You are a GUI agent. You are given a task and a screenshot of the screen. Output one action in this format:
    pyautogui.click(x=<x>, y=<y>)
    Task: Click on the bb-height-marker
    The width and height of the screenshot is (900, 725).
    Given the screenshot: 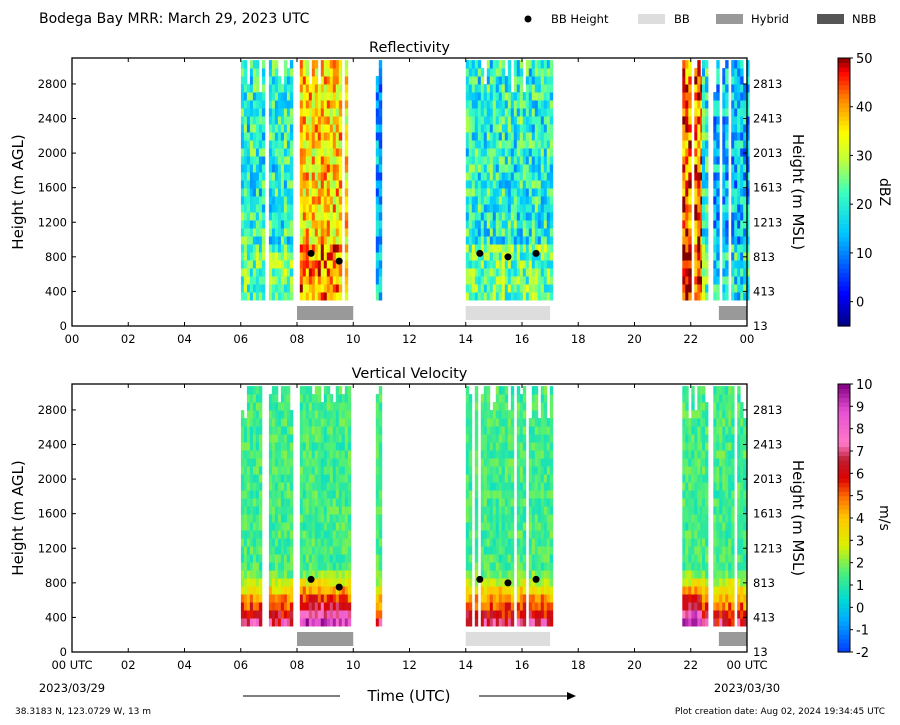 What is the action you would take?
    pyautogui.click(x=311, y=579)
    